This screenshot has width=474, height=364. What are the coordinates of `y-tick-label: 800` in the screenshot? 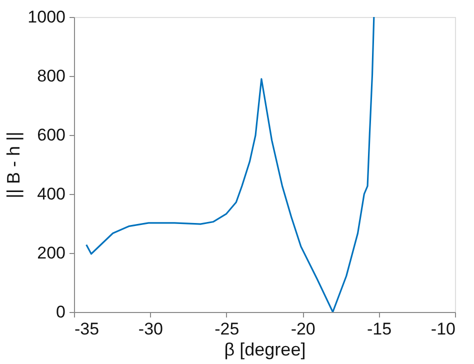 It's located at (51, 76).